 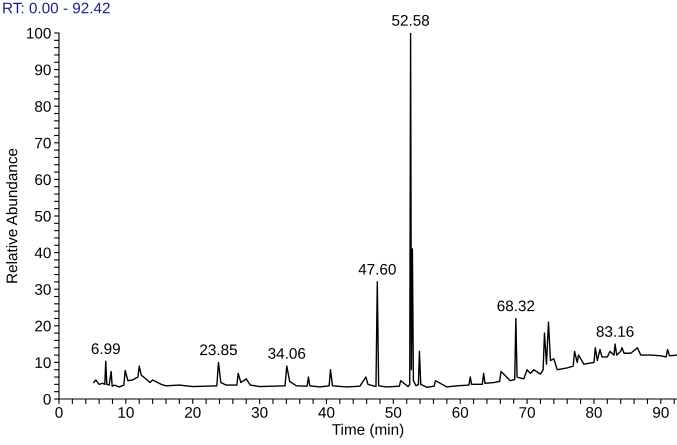 I want to click on y-tick-label: 30, so click(x=42, y=289).